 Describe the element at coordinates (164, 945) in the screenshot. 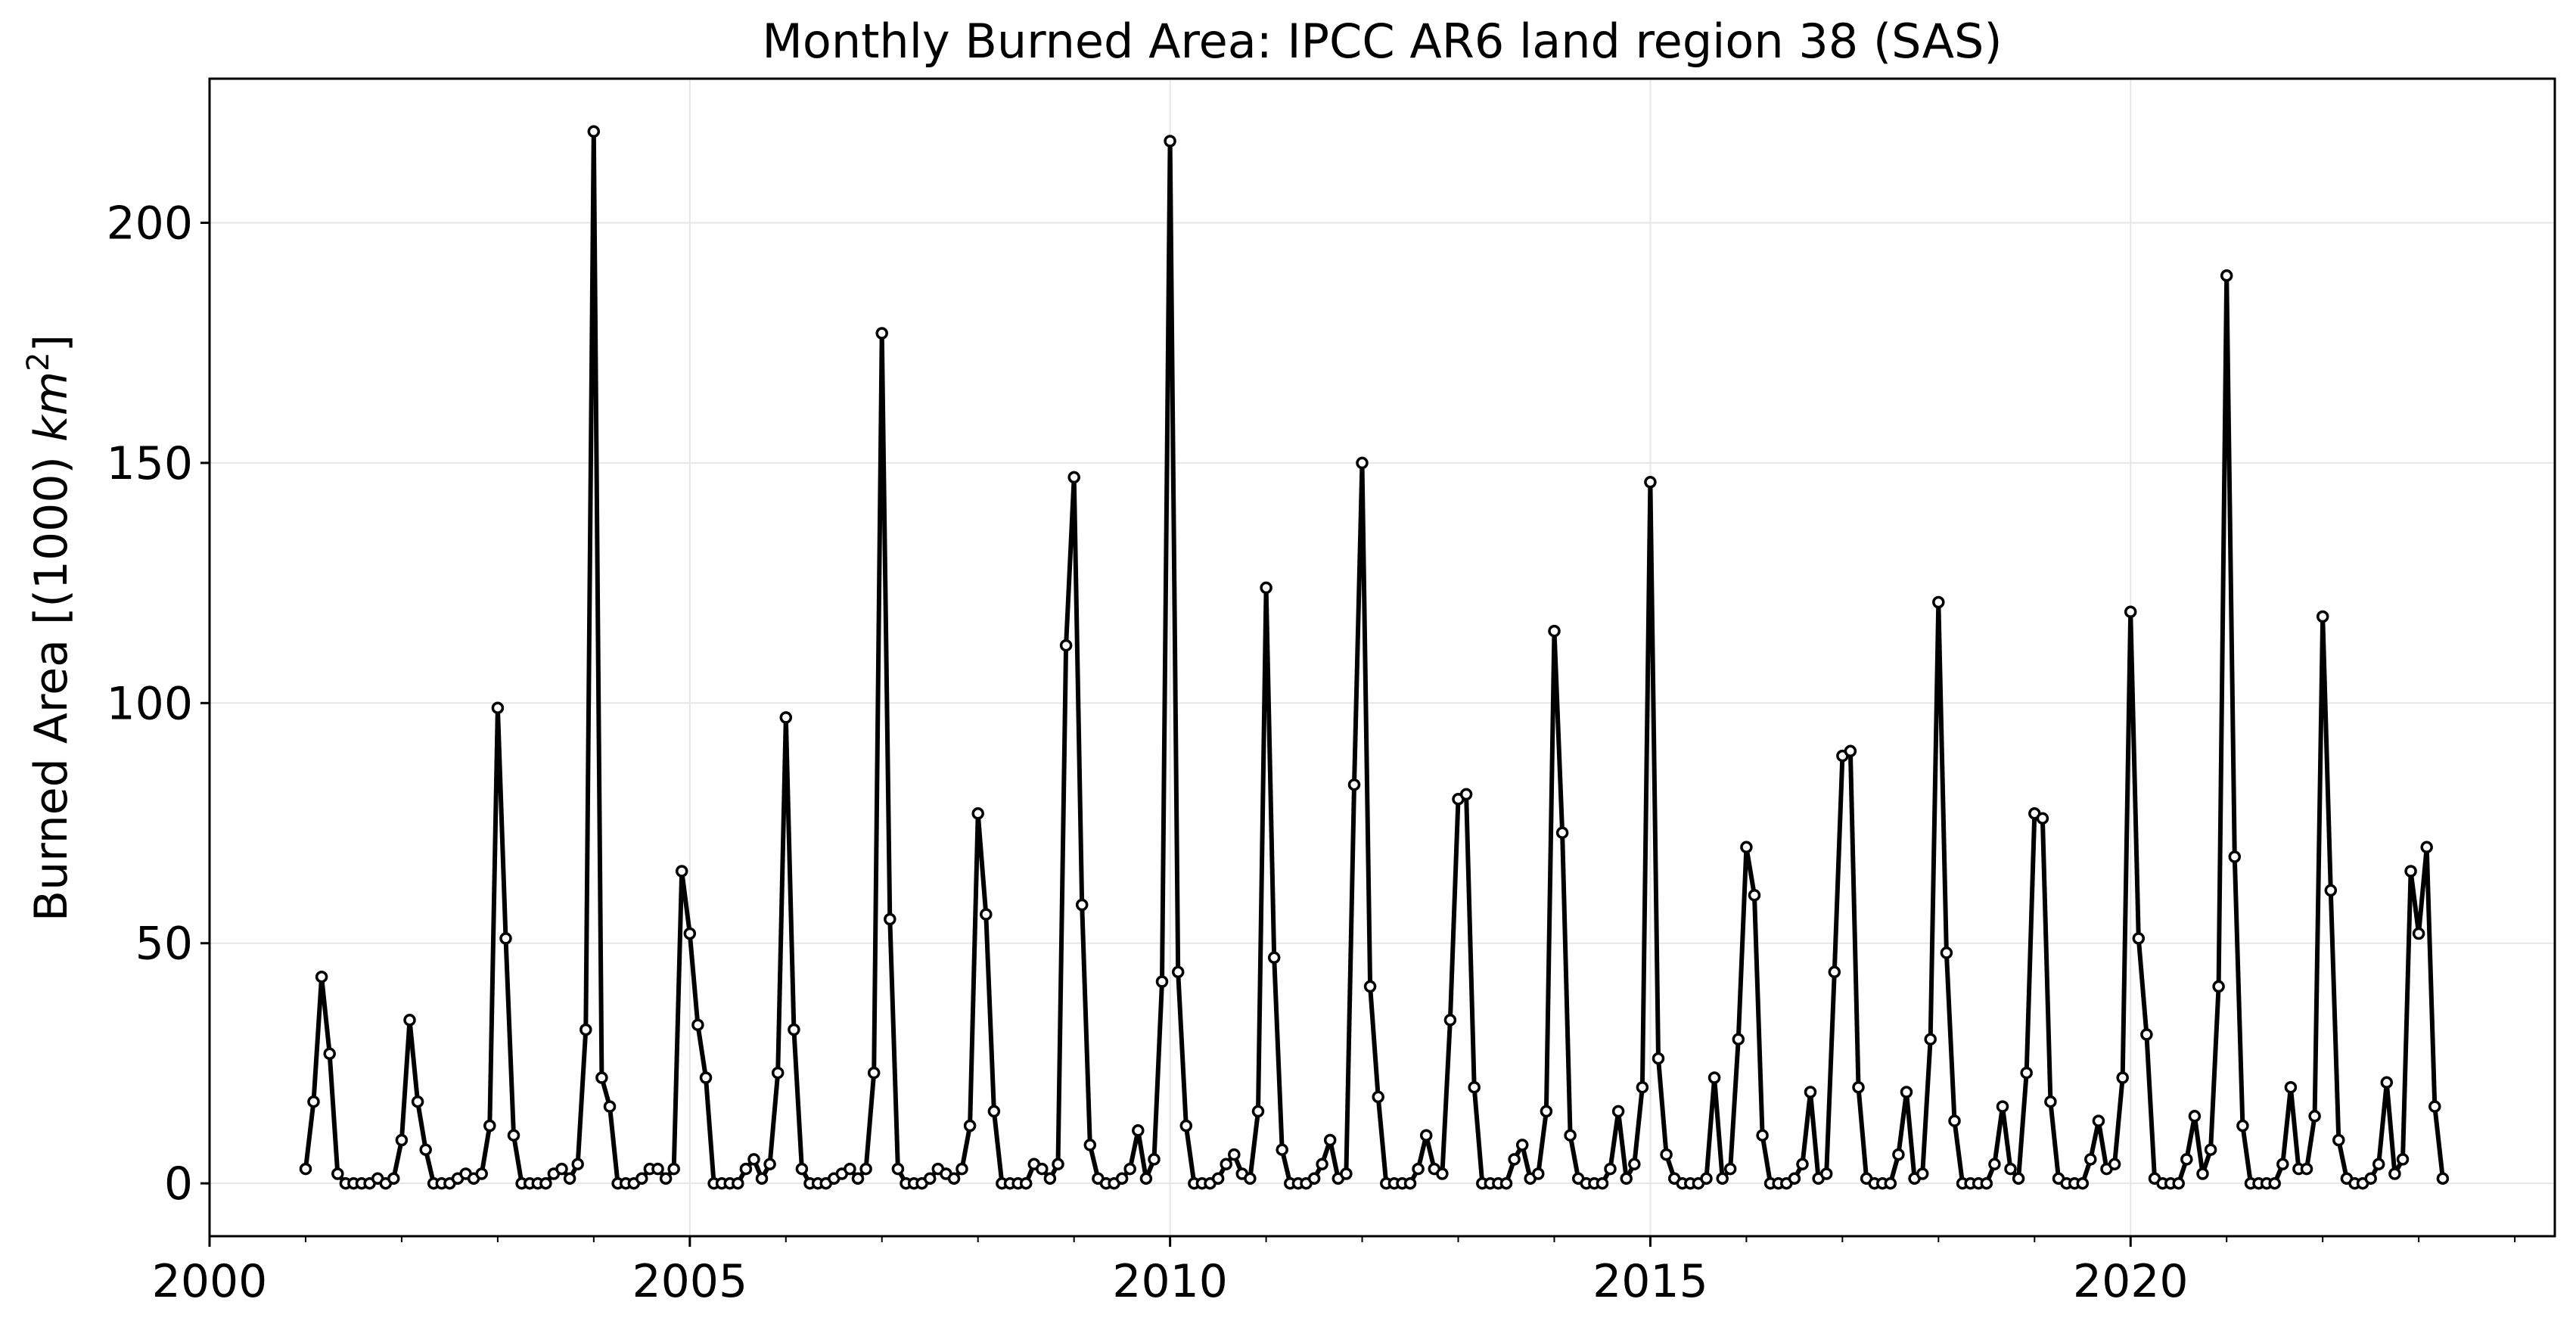

I see `y-tick-label: 50` at that location.